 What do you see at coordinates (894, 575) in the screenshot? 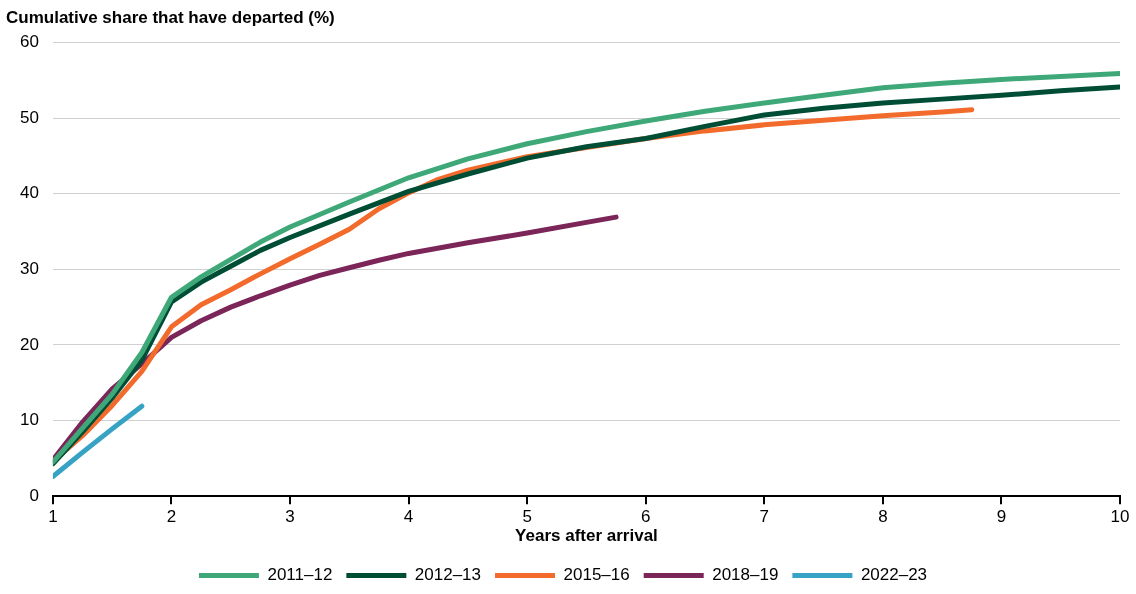
I see `legend-label: 2022–23` at bounding box center [894, 575].